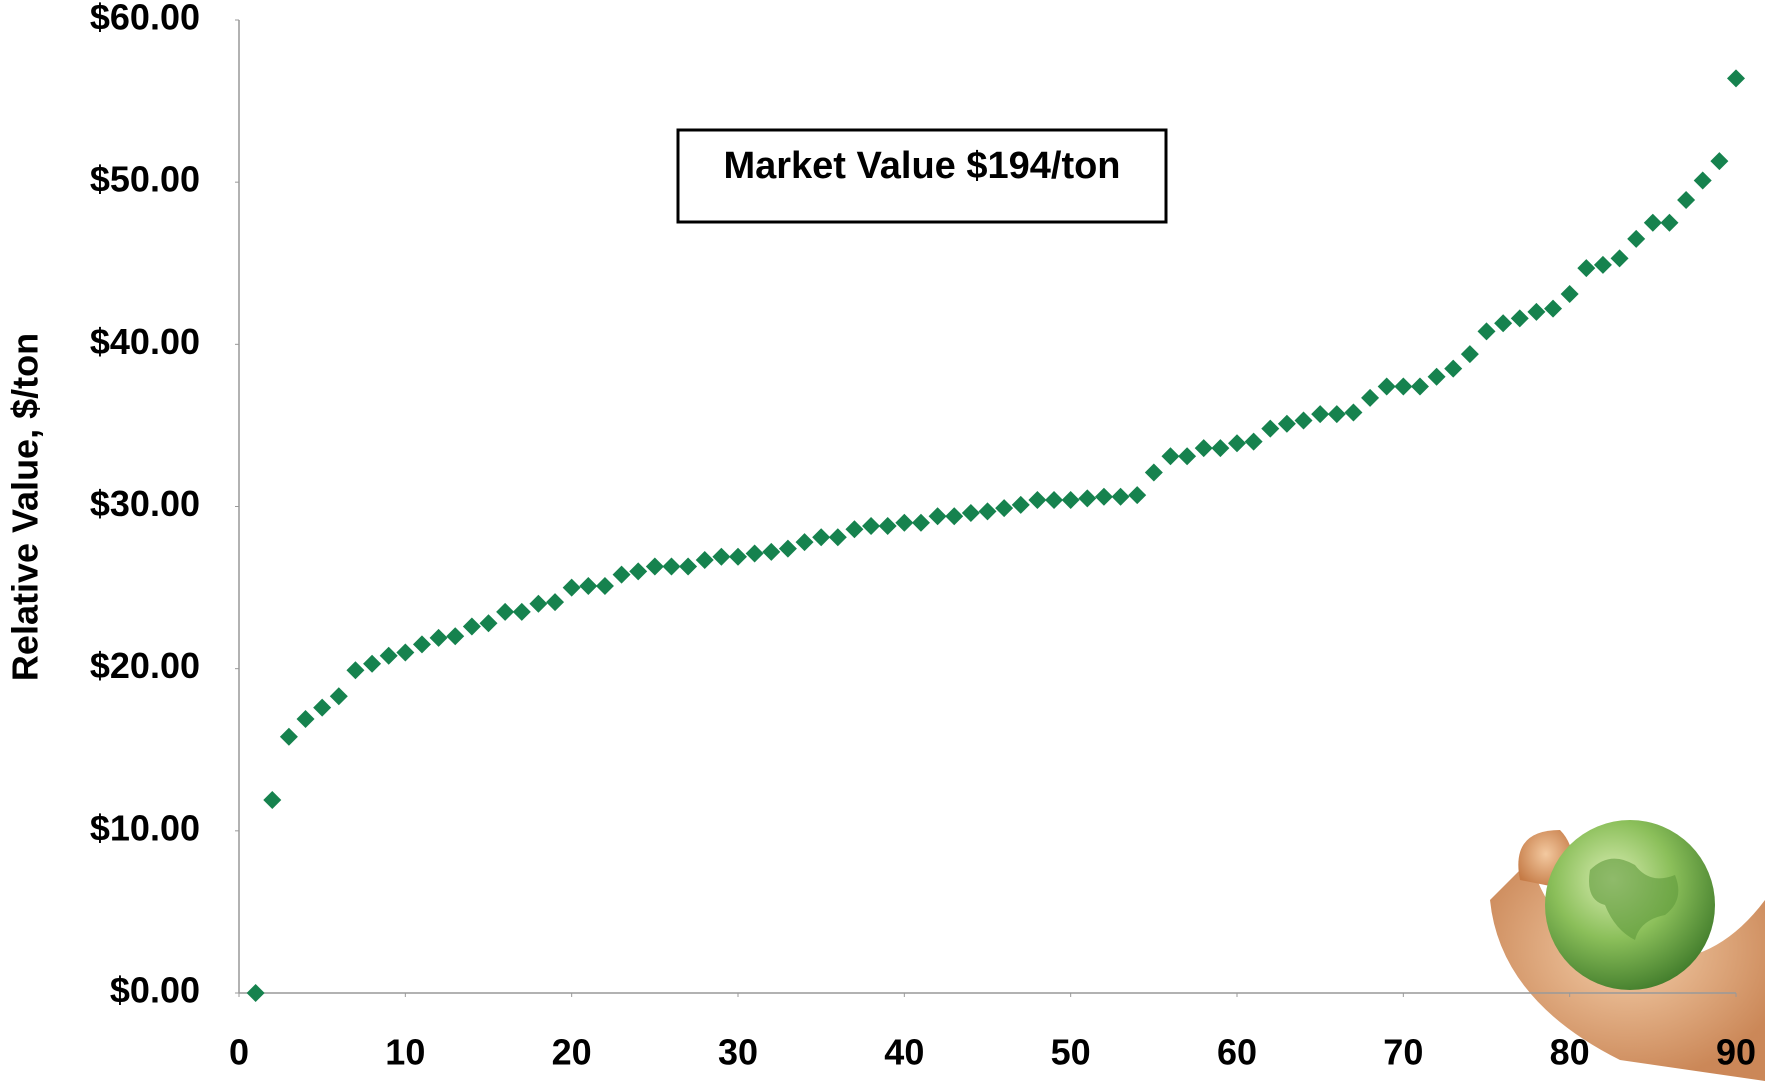  Describe the element at coordinates (921, 166) in the screenshot. I see `annotation: Market Value $194/ton` at that location.